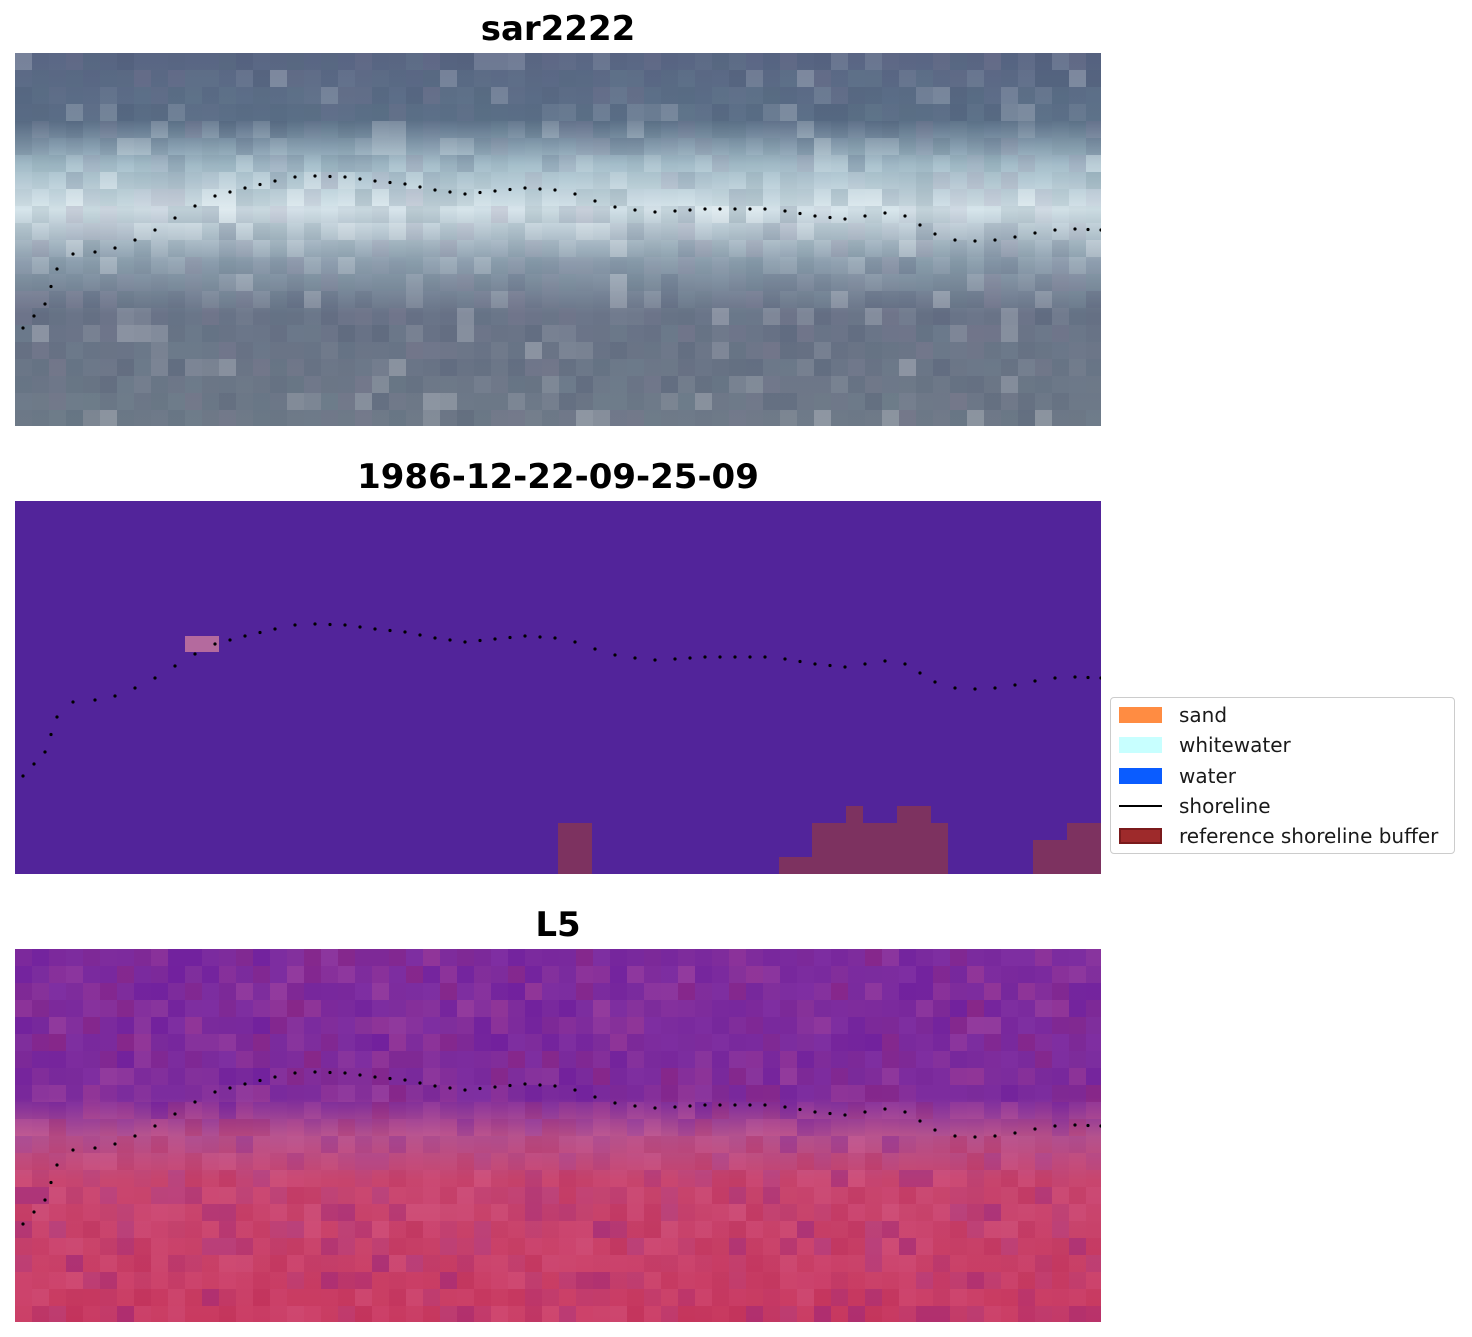 The width and height of the screenshot is (1472, 1337). I want to click on shoreline-dots, so click(561, 1148).